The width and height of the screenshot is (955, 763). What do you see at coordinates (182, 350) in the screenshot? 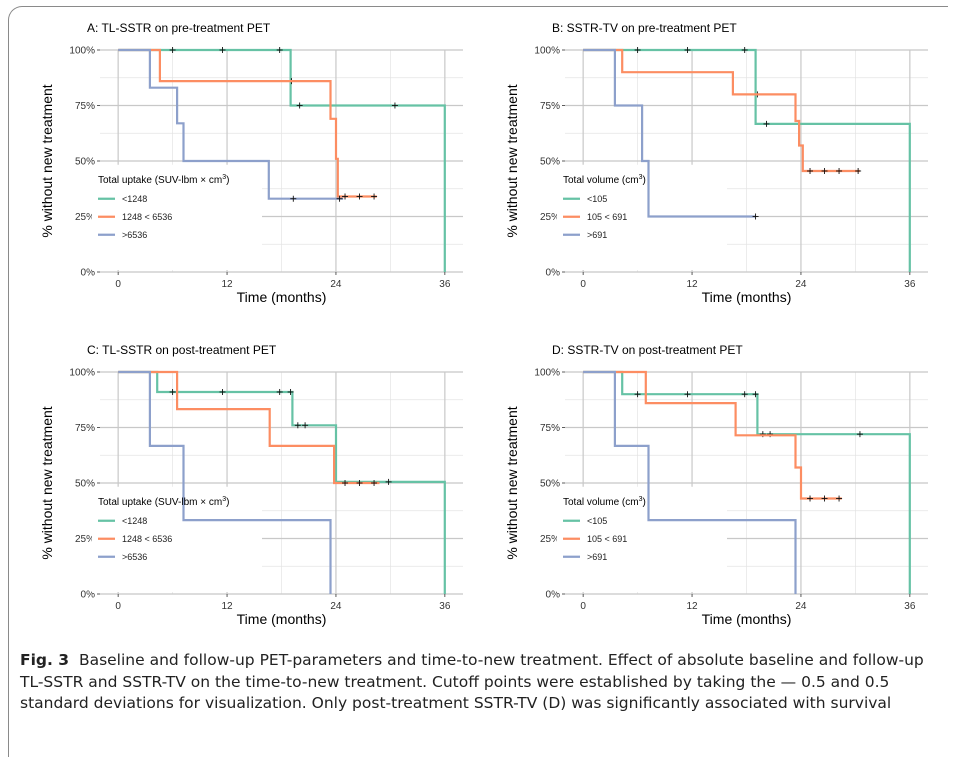
I see `panel-title: C: TL-SSTR on post-treatment PET` at bounding box center [182, 350].